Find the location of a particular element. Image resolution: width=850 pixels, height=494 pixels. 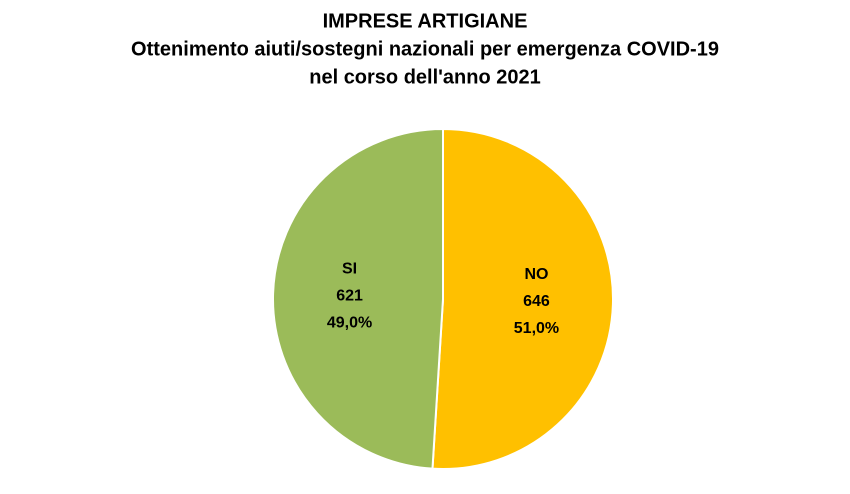

pie-slice is located at coordinates (358, 298).